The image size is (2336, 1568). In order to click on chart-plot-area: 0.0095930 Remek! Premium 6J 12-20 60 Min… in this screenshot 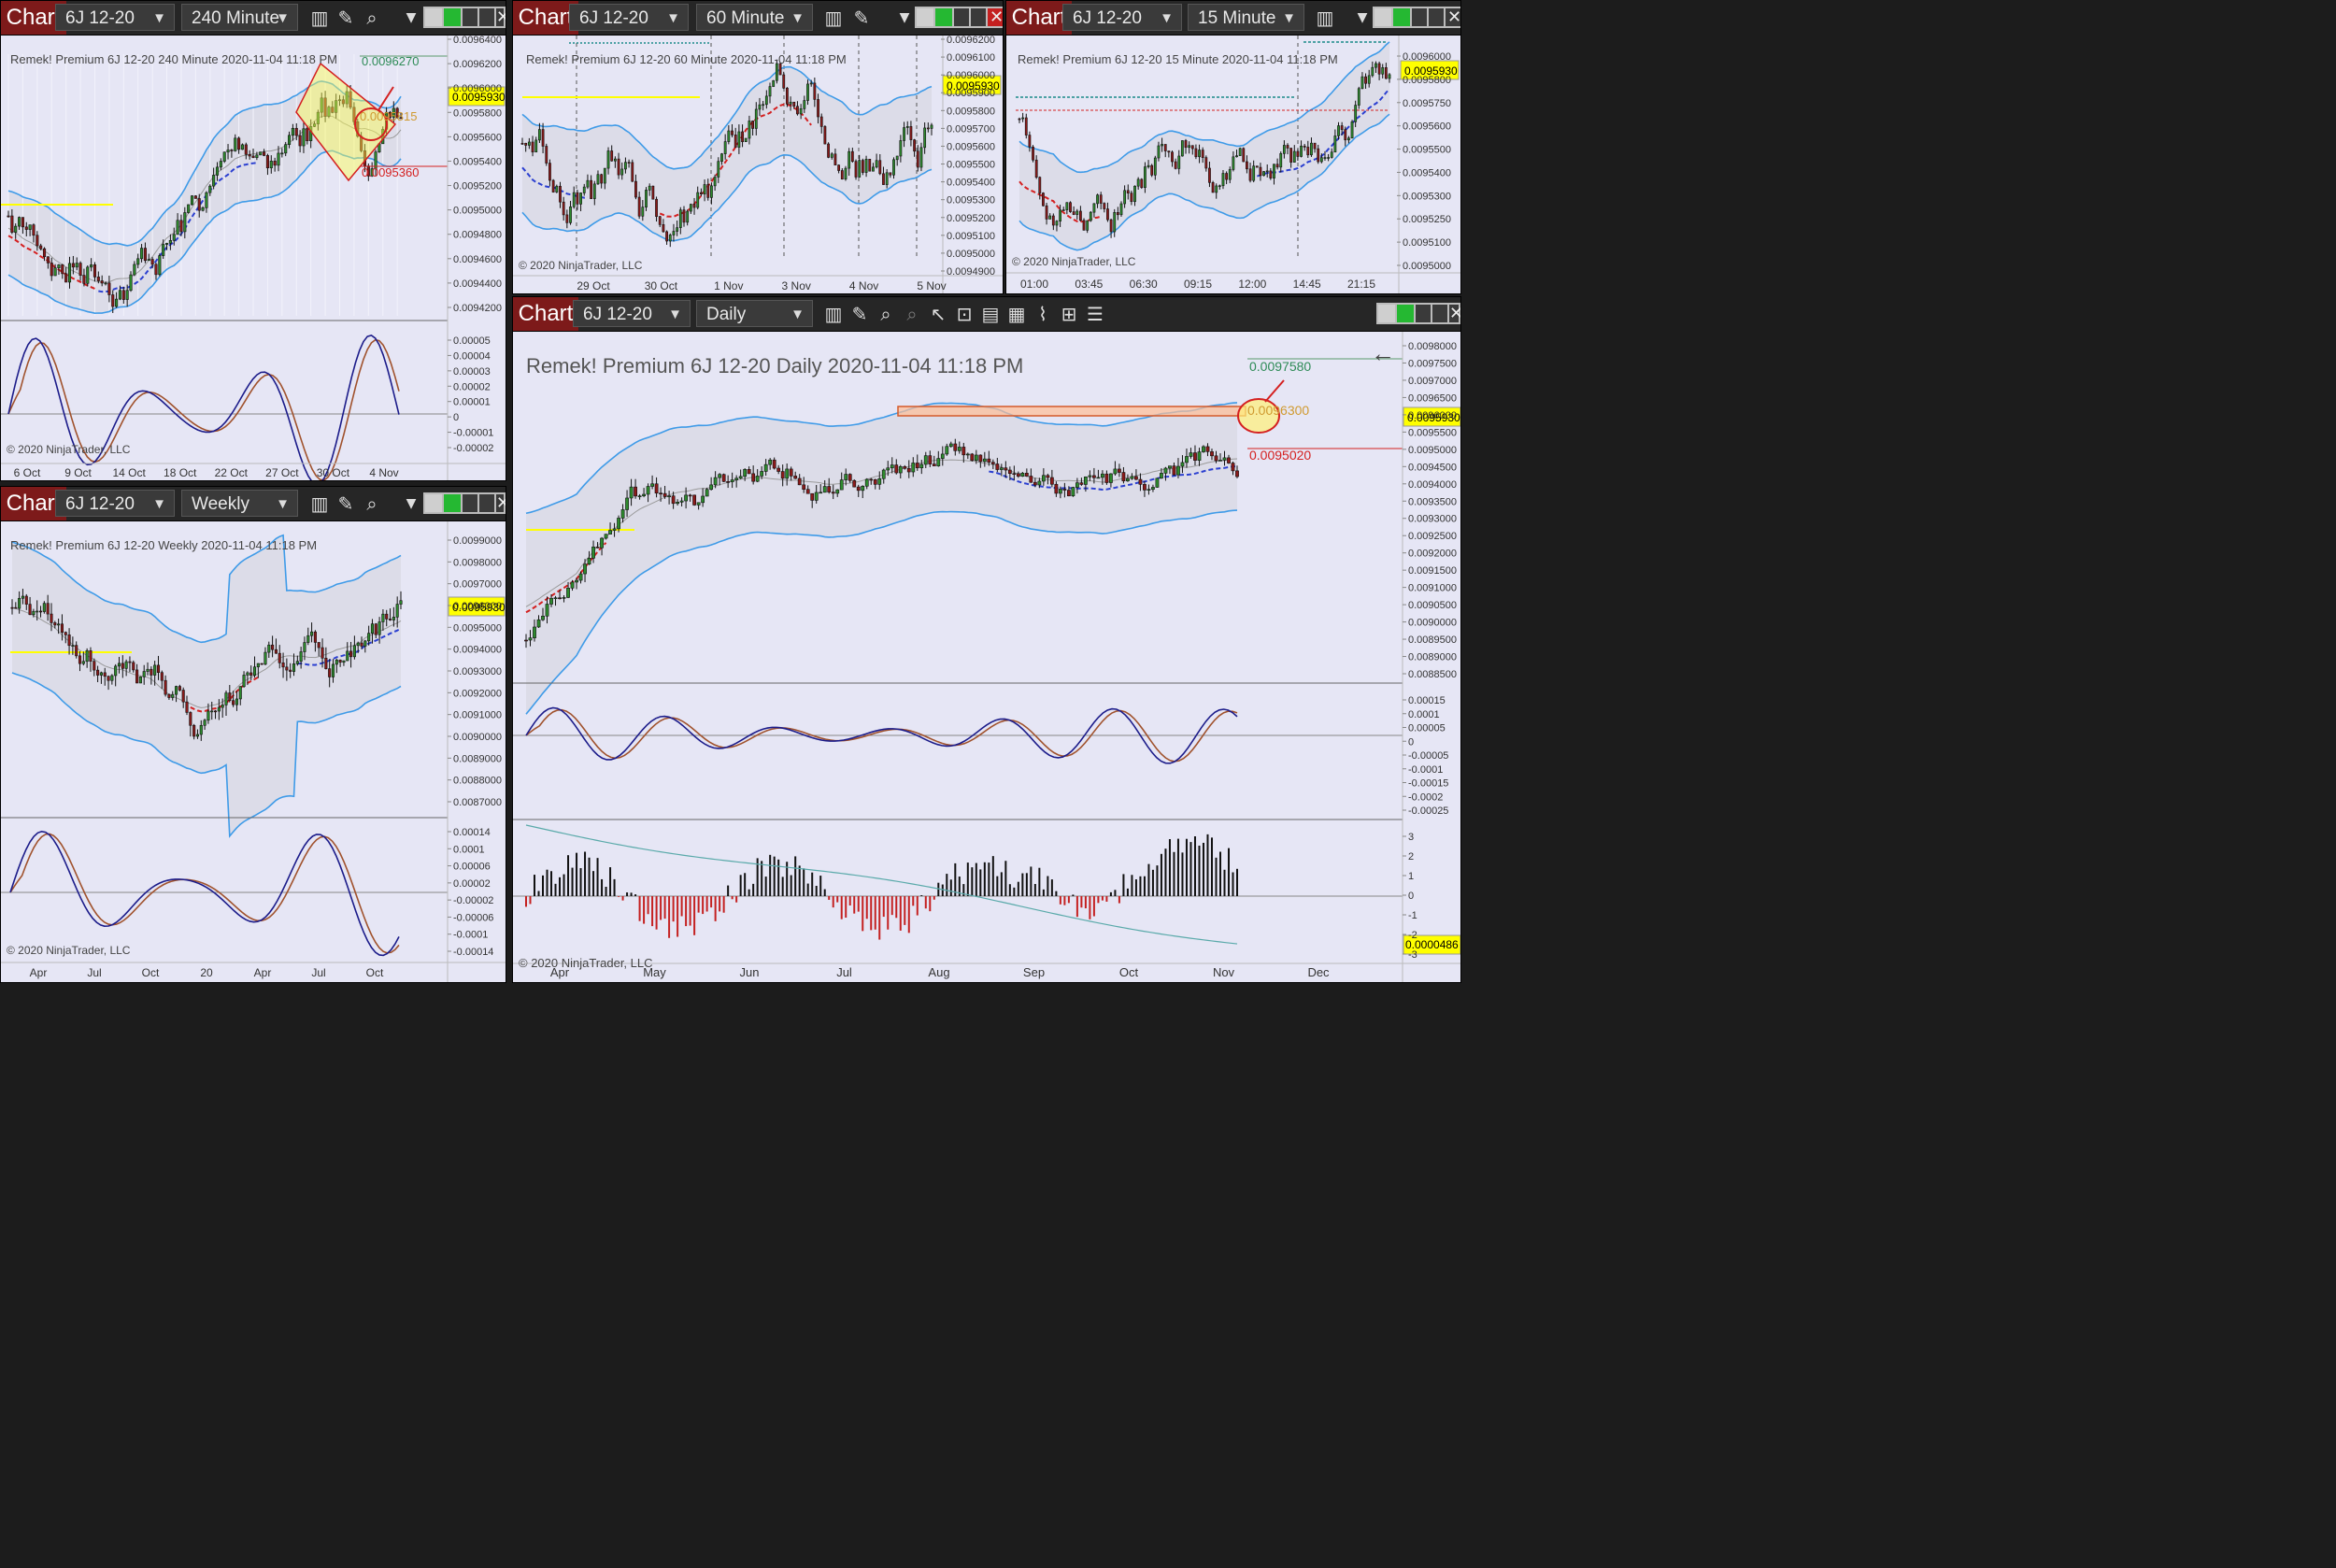, I will do `click(758, 164)`.